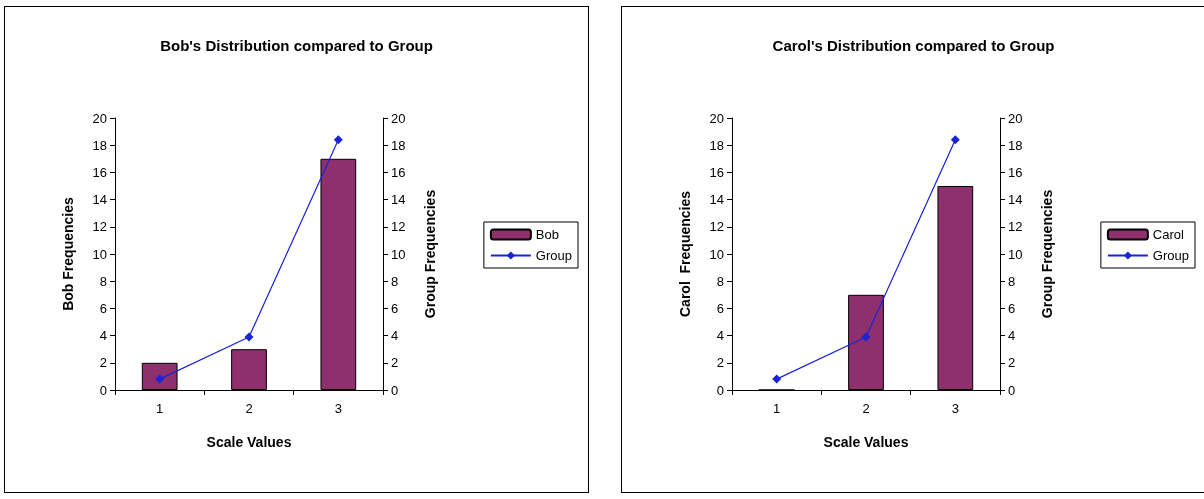 The width and height of the screenshot is (1204, 499). What do you see at coordinates (685, 254) in the screenshot?
I see `y-axis-title: Carol Frequencies` at bounding box center [685, 254].